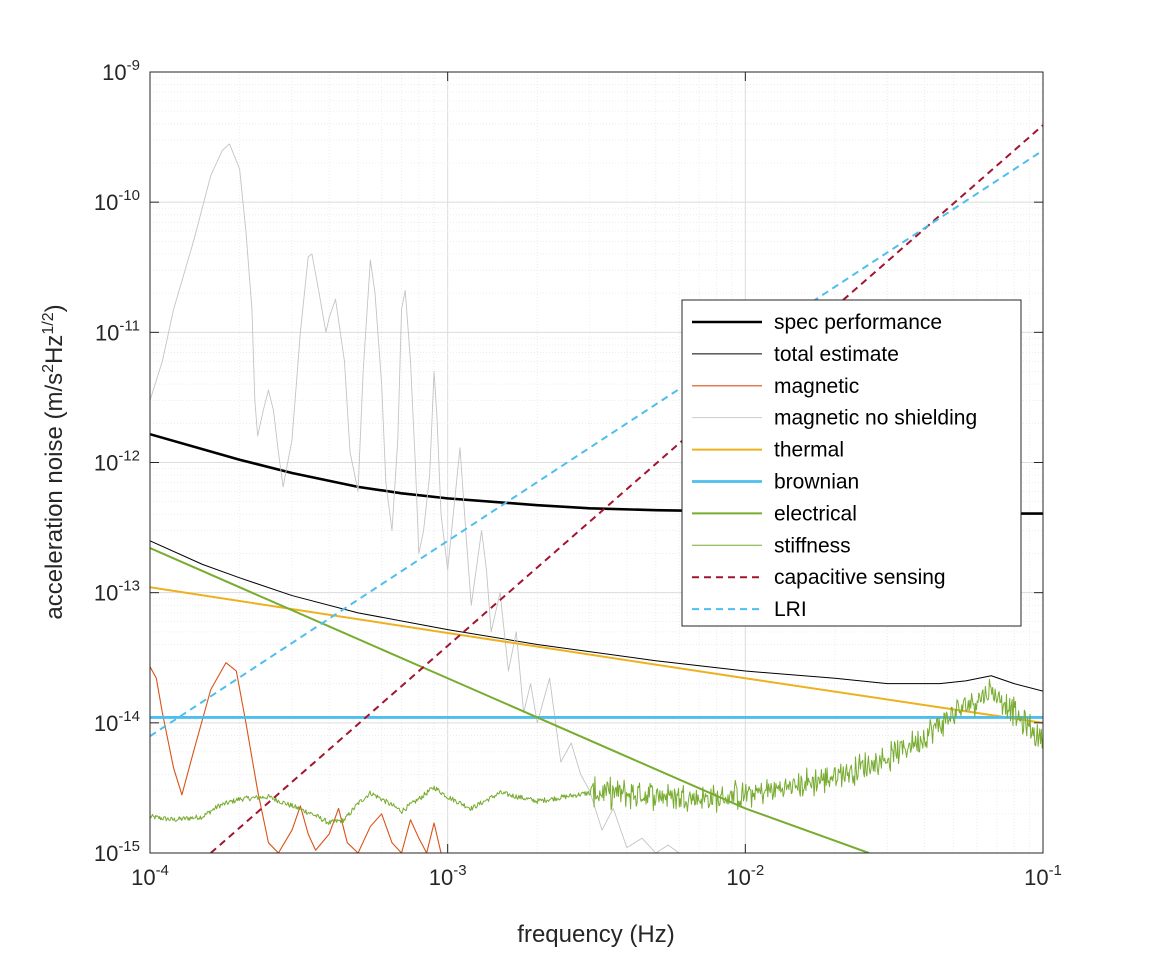  What do you see at coordinates (448, 876) in the screenshot?
I see `x-tick-label: 10⁻³` at bounding box center [448, 876].